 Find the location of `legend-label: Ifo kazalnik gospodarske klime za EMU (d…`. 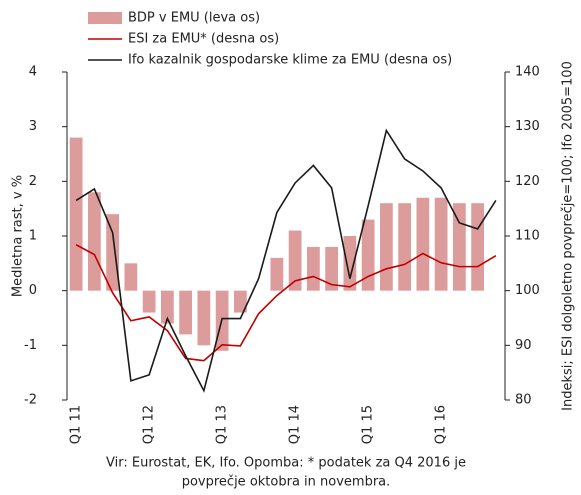

legend-label: Ifo kazalnik gospodarske klime za EMU (d… is located at coordinates (290, 60).